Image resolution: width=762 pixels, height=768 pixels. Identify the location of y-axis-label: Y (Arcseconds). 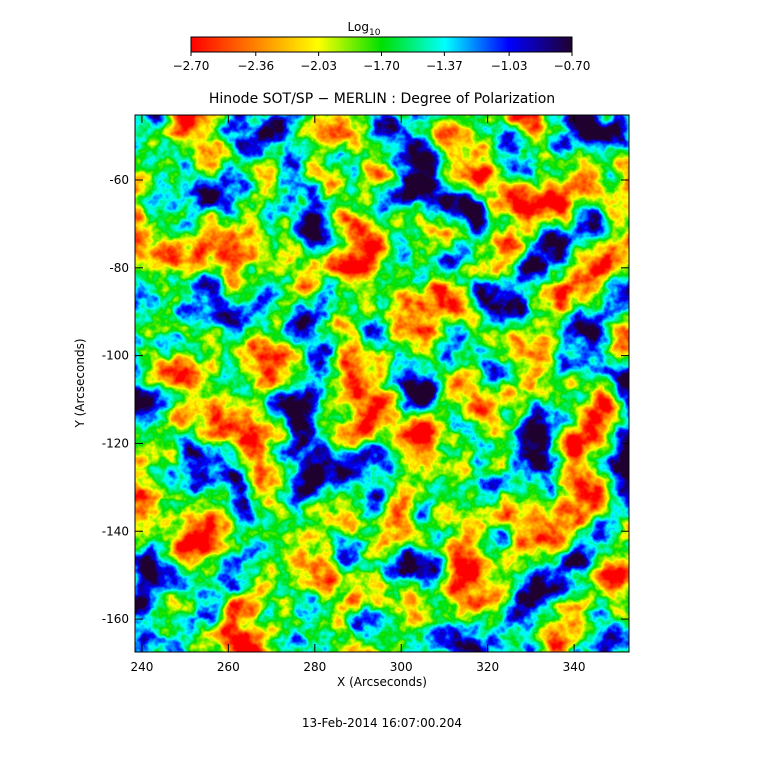
(80, 383).